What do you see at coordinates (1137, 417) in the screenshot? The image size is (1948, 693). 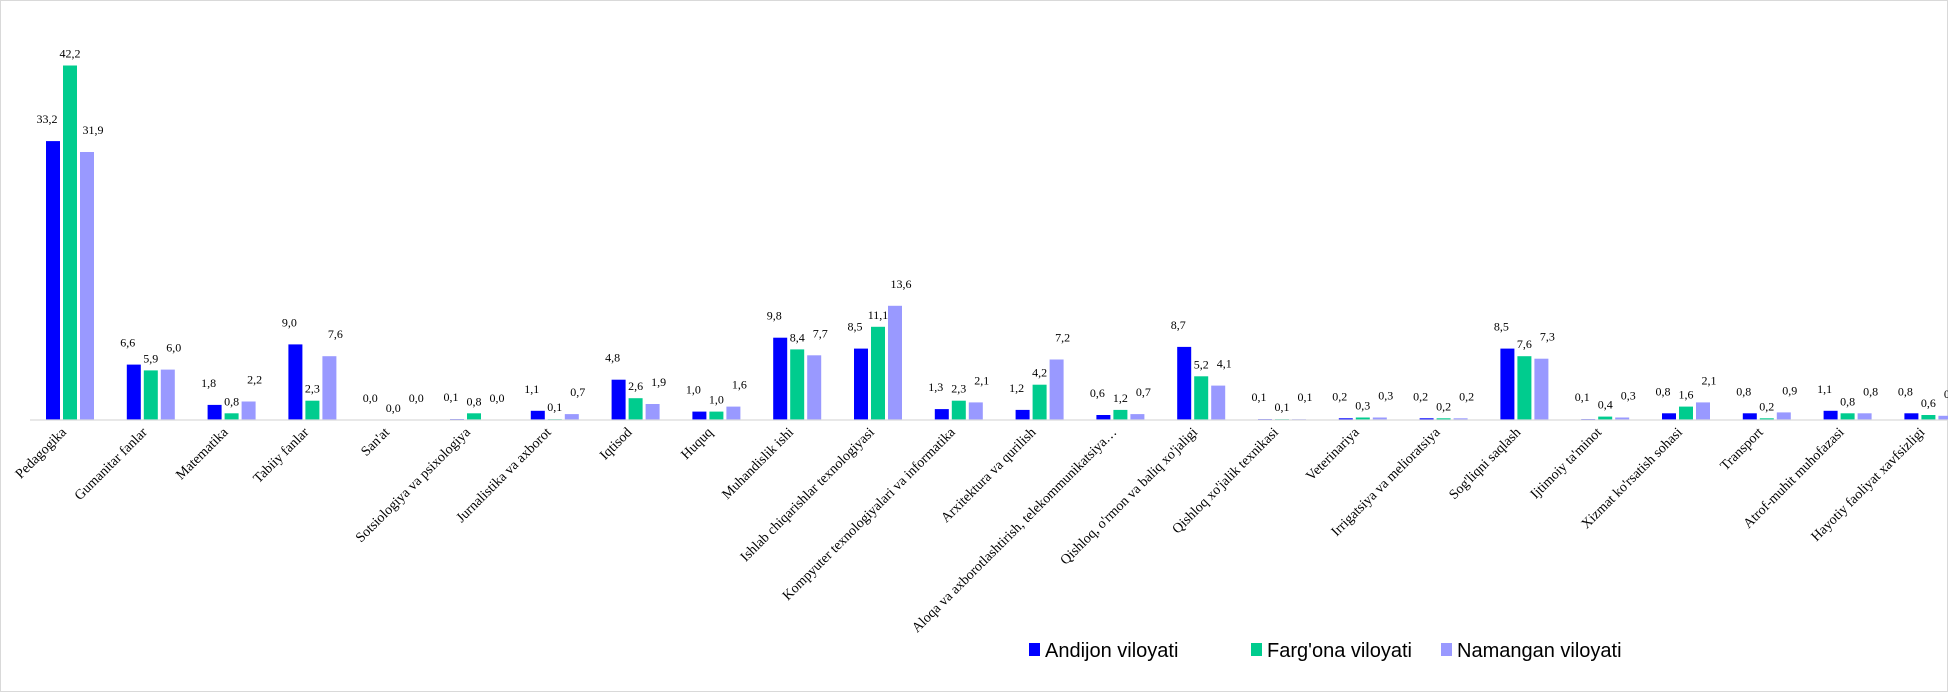 I see `bar-namangan-viloyati-aloqa-va-axborotlashtirish-telekommunikatsiya` at bounding box center [1137, 417].